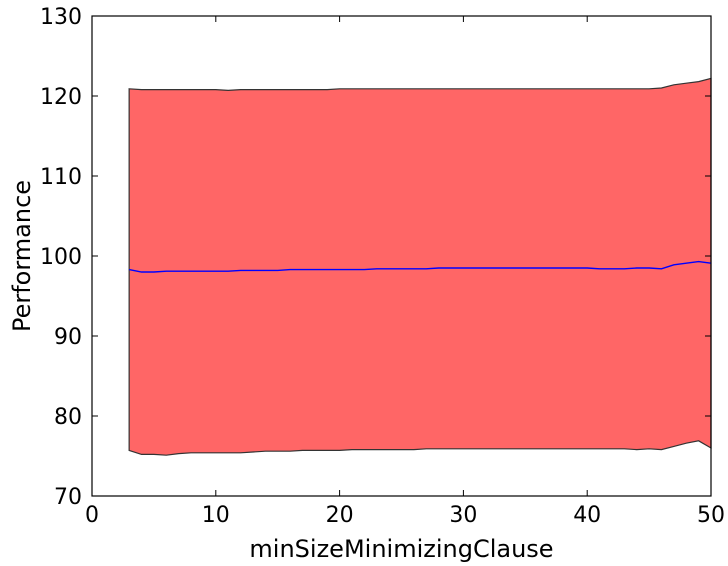 The image size is (728, 566). I want to click on x-tick-label: 30, so click(463, 515).